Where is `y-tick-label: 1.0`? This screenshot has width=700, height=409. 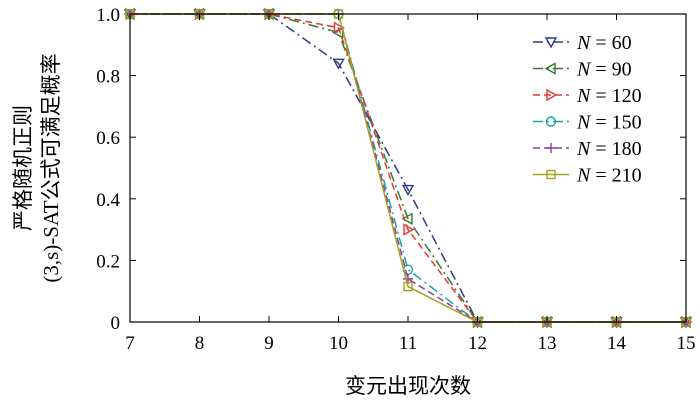
y-tick-label: 1.0 is located at coordinates (108, 15).